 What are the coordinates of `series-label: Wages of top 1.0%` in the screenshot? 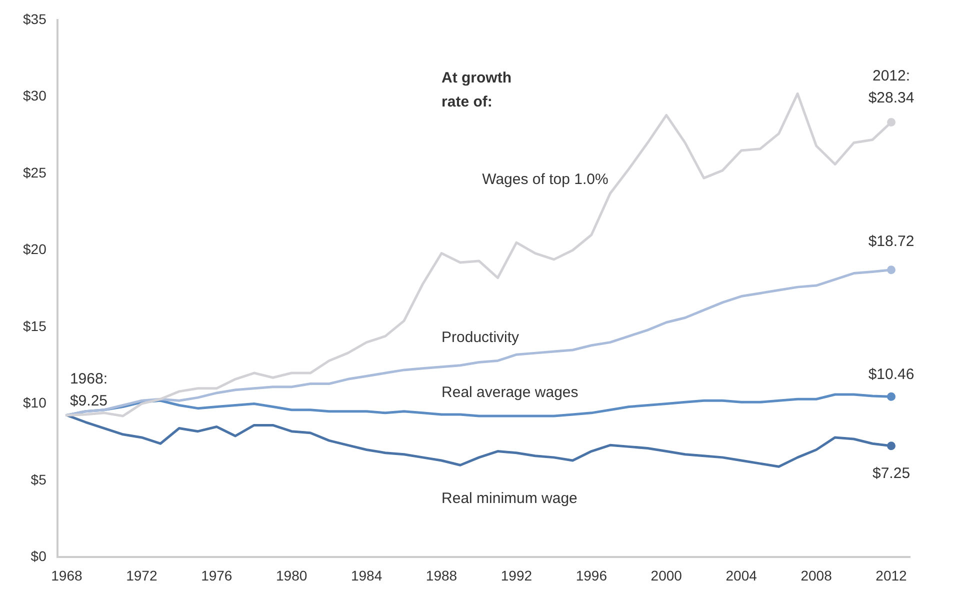 It's located at (545, 179).